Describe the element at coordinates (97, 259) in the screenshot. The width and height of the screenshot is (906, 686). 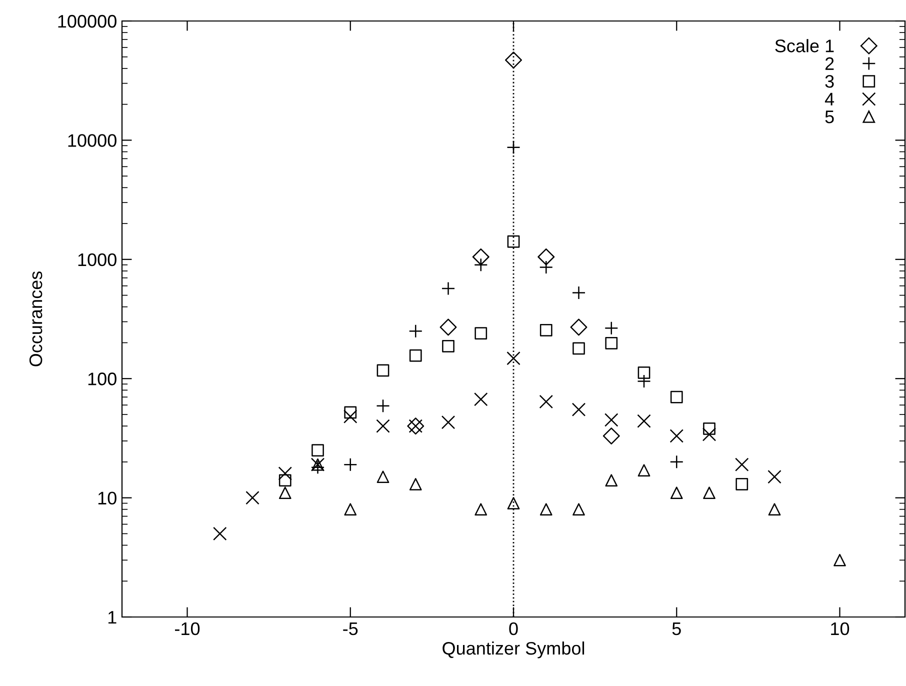
I see `y-tick-label: 1000` at that location.